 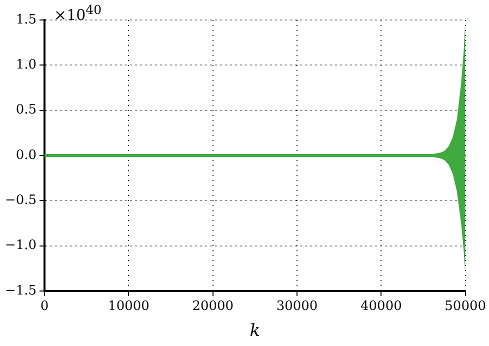 I want to click on x-tick-label: 10000, so click(x=129, y=306).